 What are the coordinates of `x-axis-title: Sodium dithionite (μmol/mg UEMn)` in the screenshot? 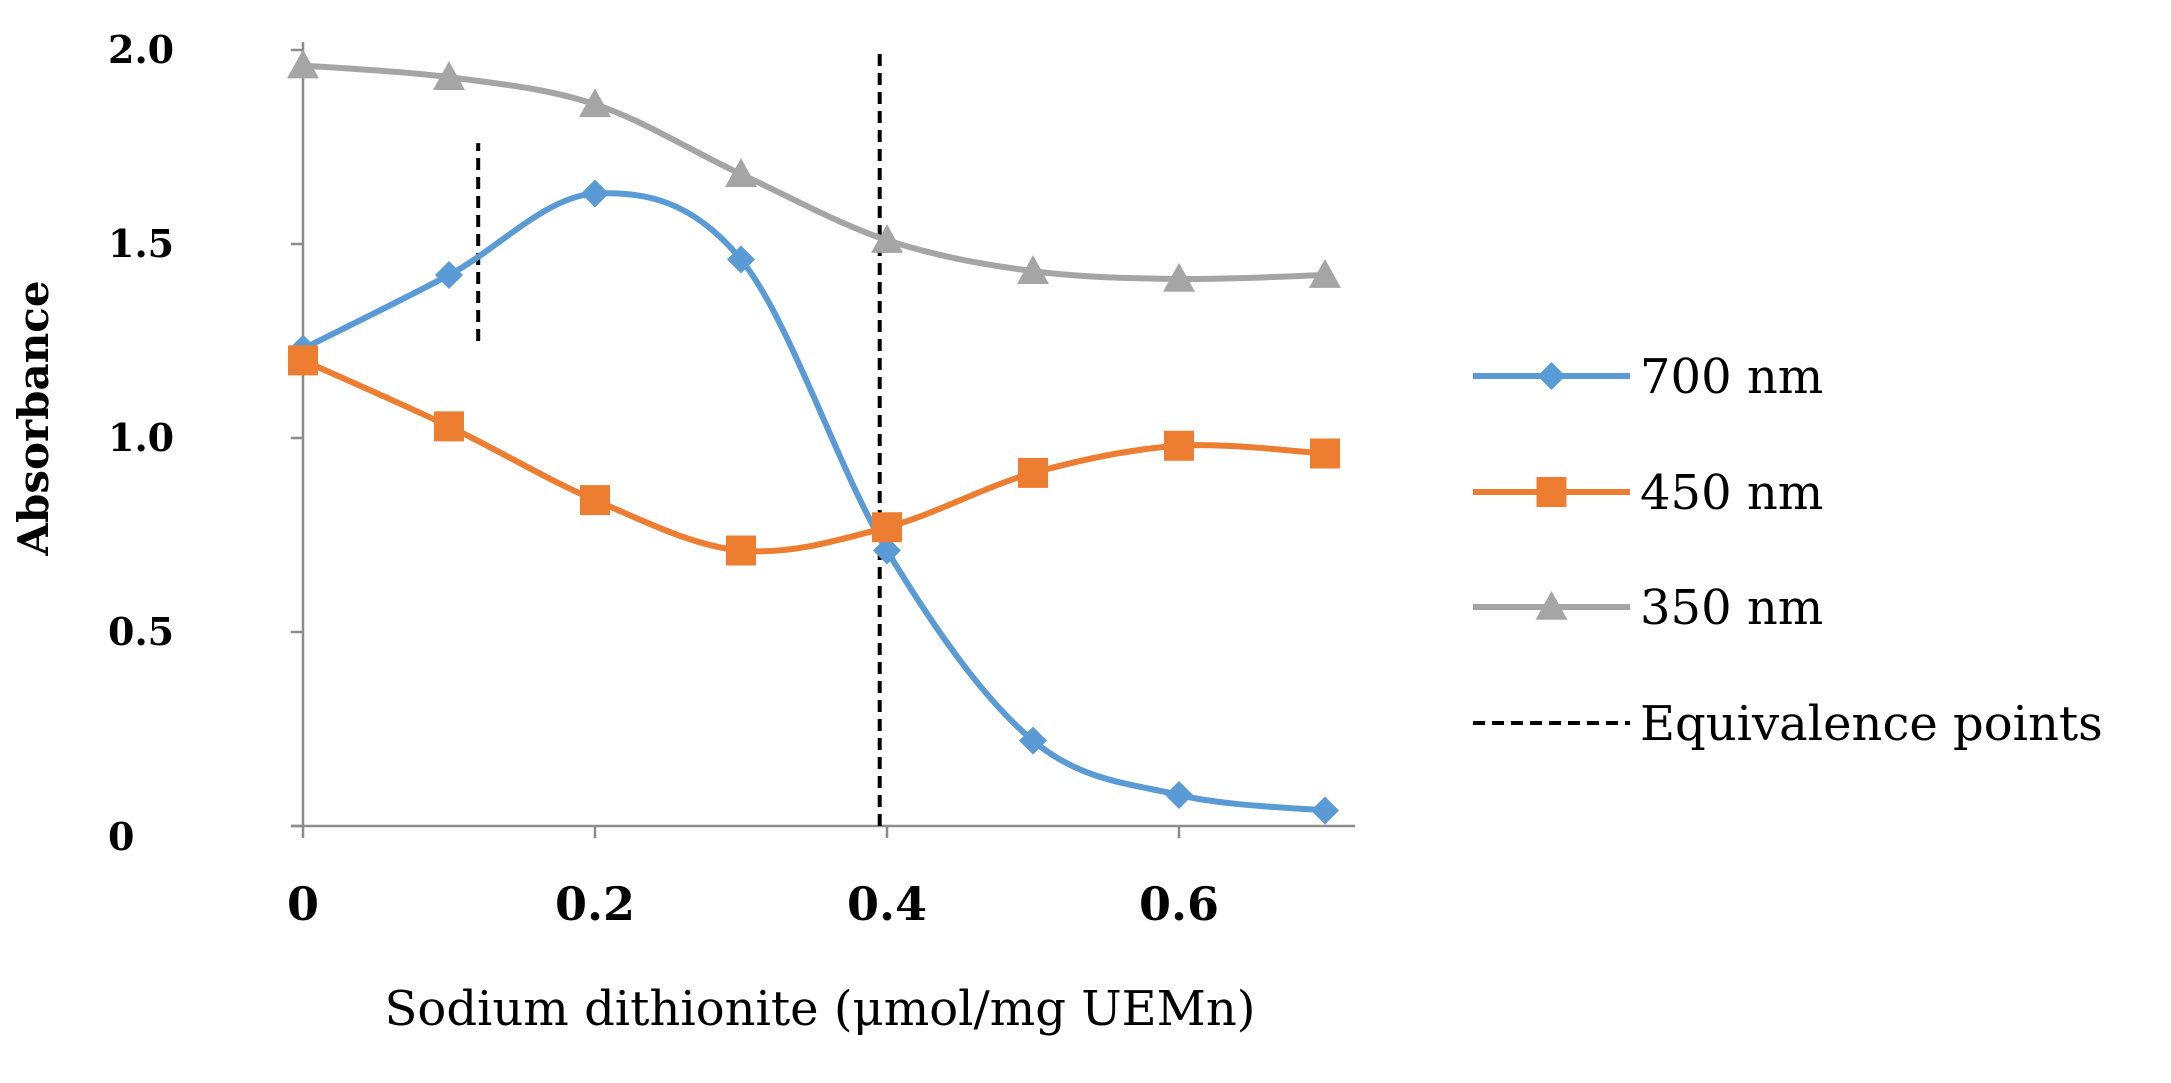 It's located at (820, 1009).